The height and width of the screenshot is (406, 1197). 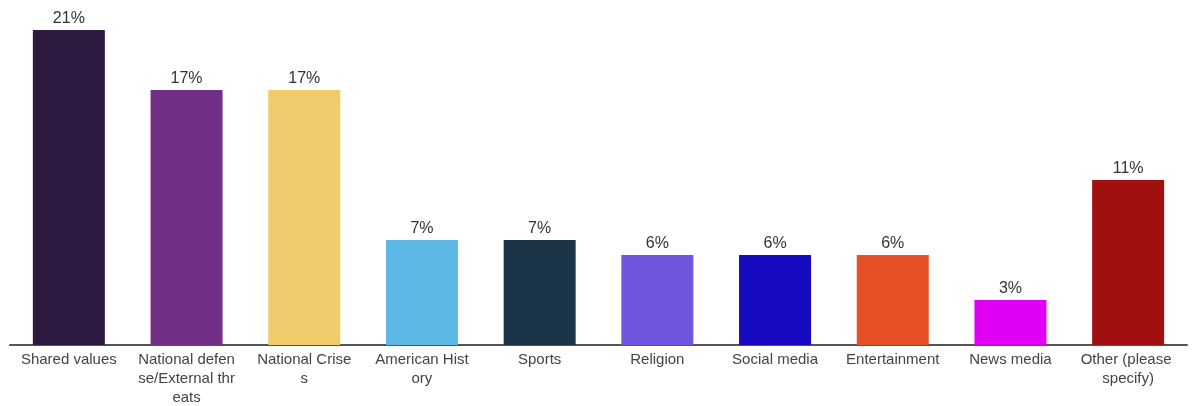 I want to click on x-tick-label: National defense/External threats, so click(x=186, y=377).